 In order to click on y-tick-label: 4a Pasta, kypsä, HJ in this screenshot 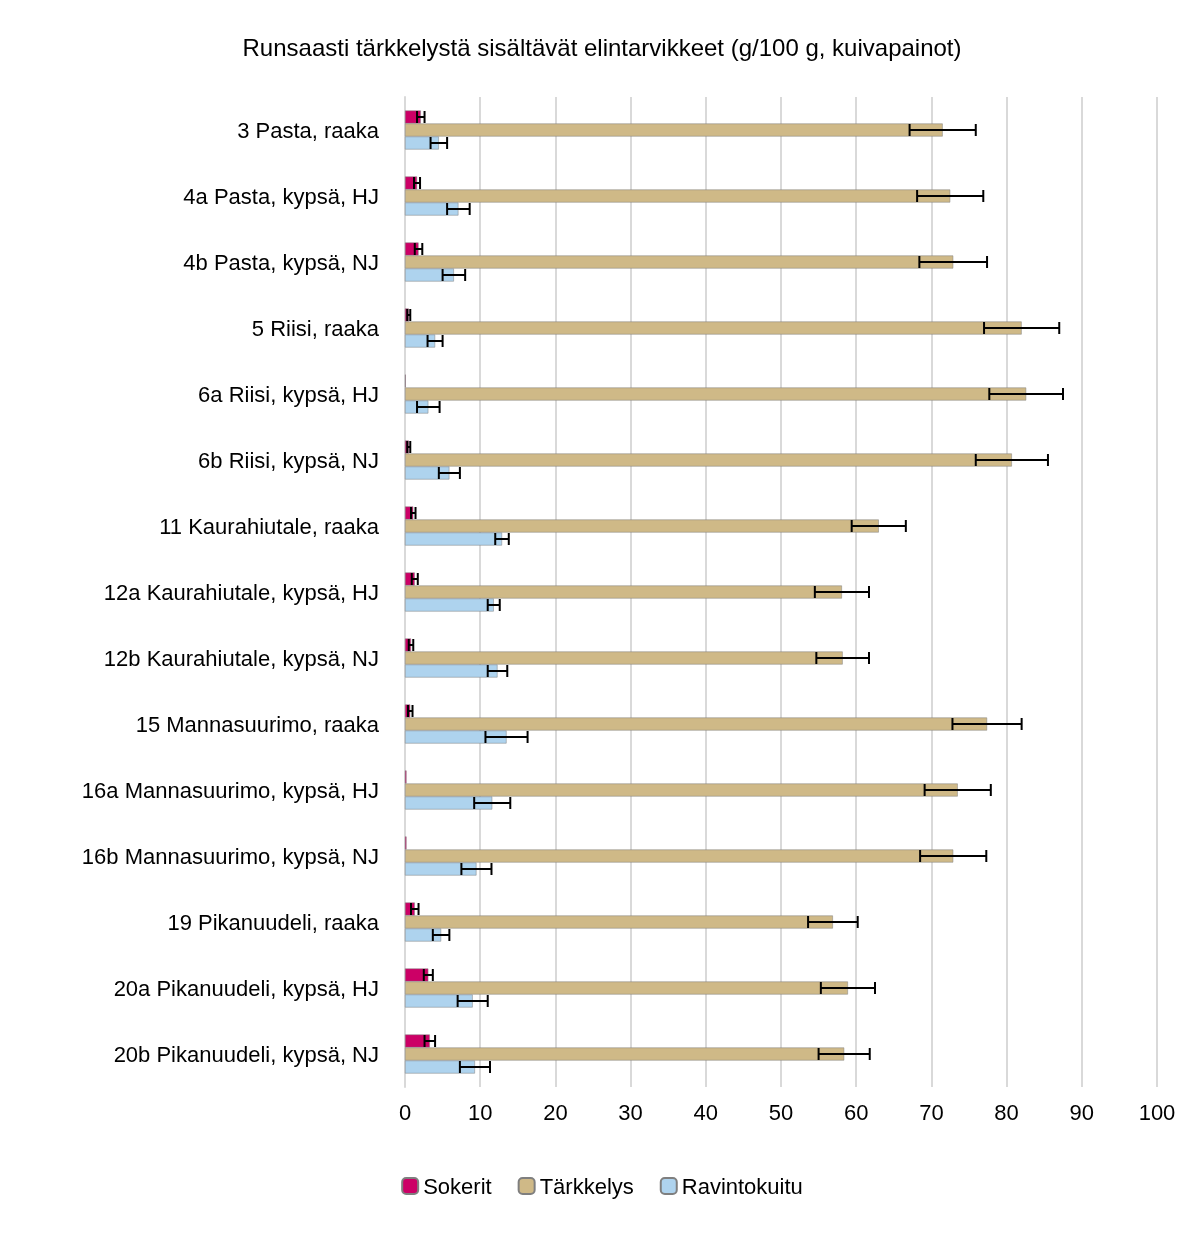, I will do `click(281, 196)`.